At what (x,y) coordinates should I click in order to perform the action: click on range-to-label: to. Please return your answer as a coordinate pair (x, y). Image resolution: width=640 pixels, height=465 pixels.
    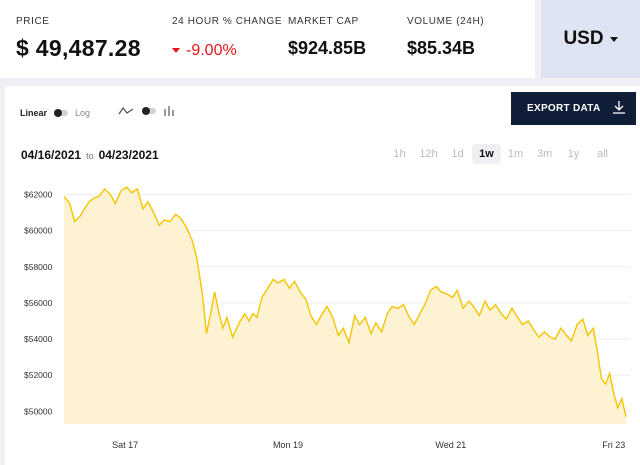
    Looking at the image, I should click on (90, 156).